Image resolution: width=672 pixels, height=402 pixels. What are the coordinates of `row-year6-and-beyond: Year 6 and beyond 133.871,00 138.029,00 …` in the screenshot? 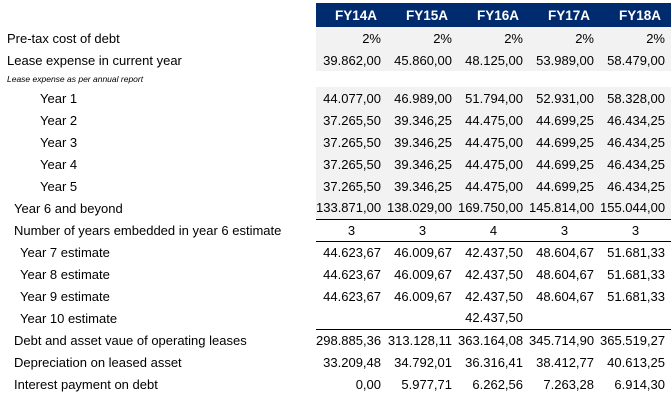 It's located at (335, 208).